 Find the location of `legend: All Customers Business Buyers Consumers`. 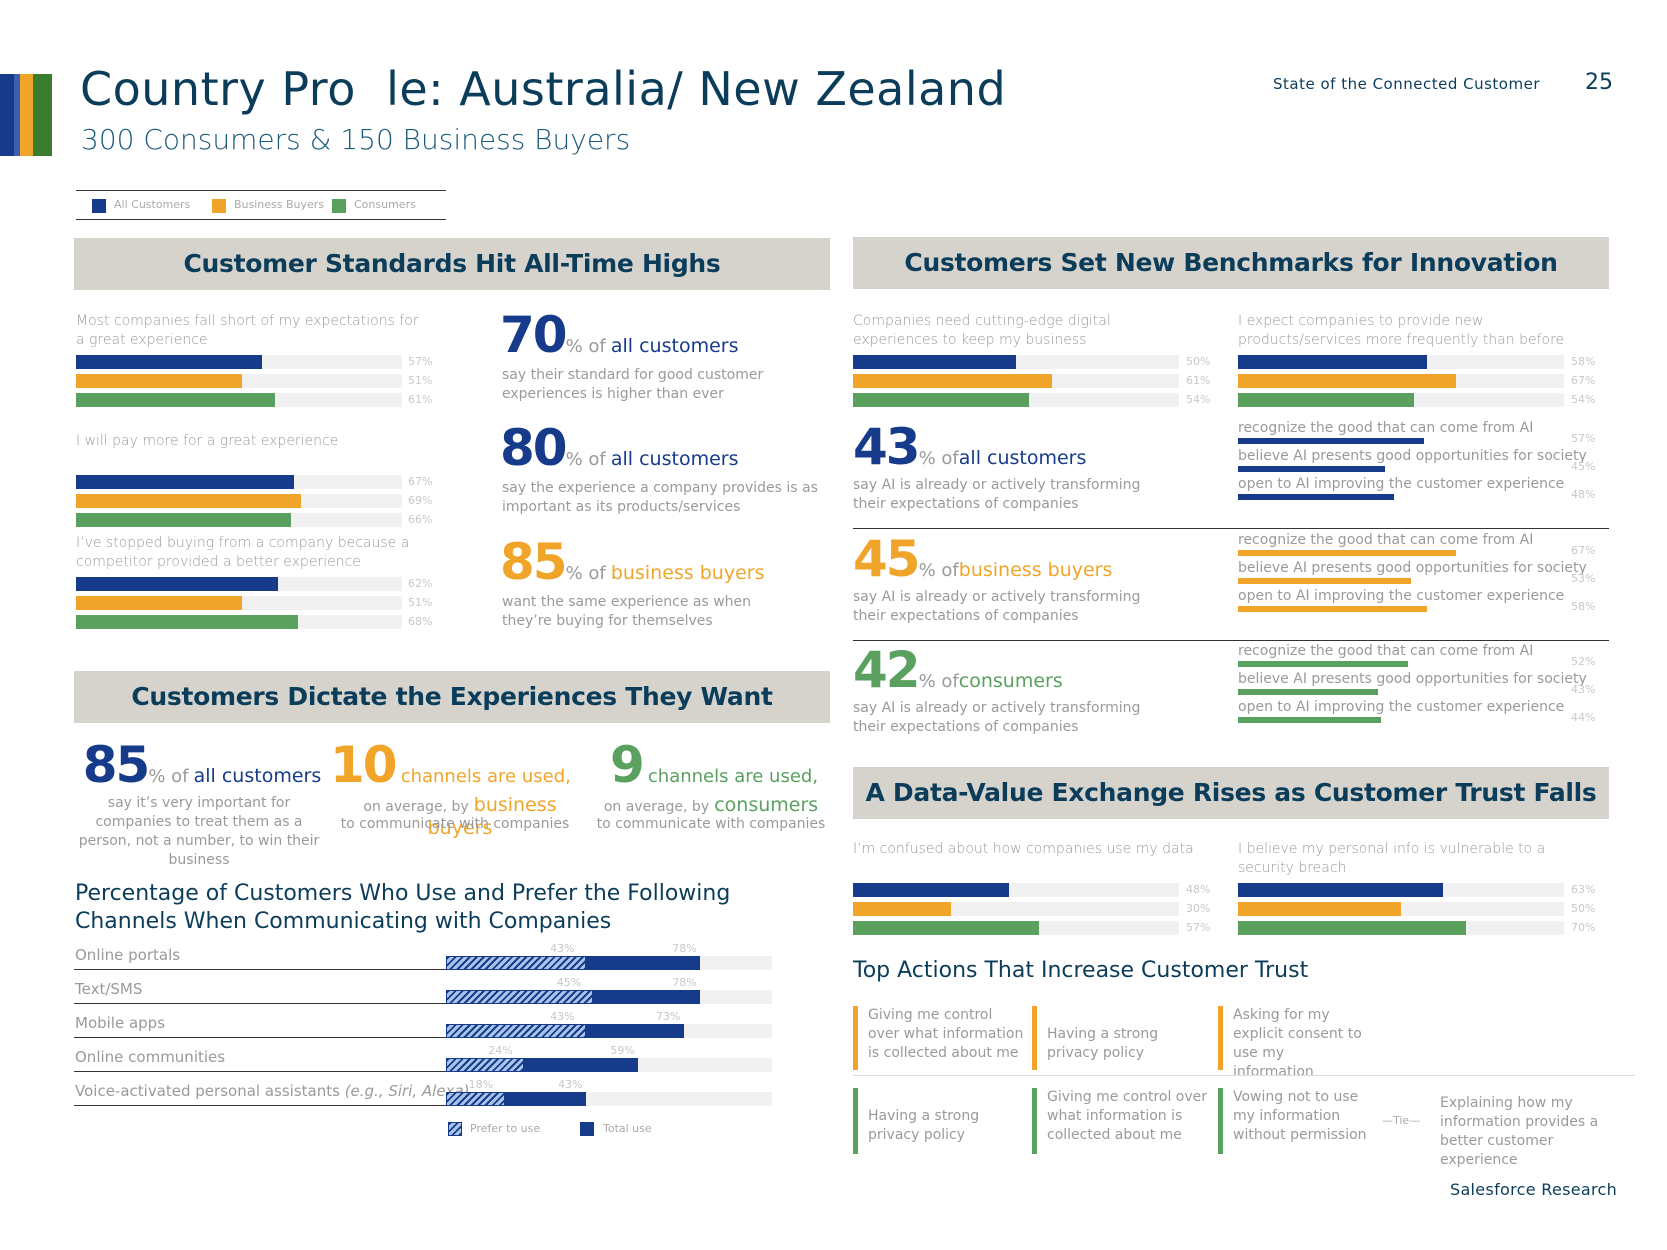

legend: All Customers Business Buyers Consumers is located at coordinates (261, 205).